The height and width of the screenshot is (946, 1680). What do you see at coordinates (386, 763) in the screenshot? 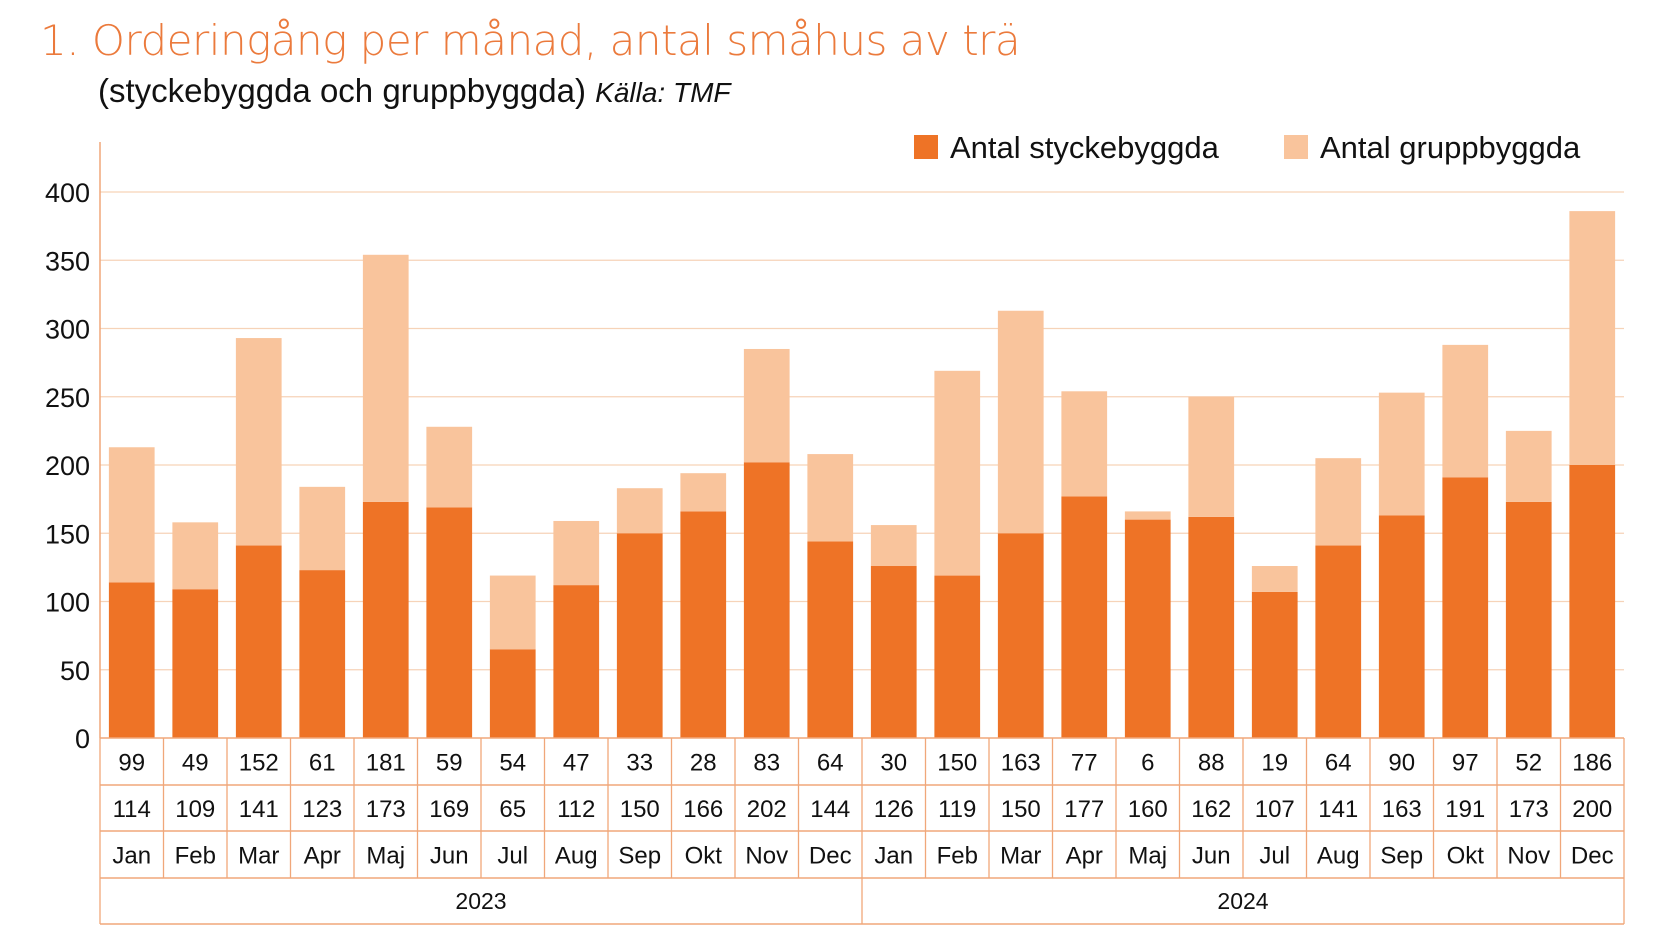
I see `value-gruppbyggda: 181` at bounding box center [386, 763].